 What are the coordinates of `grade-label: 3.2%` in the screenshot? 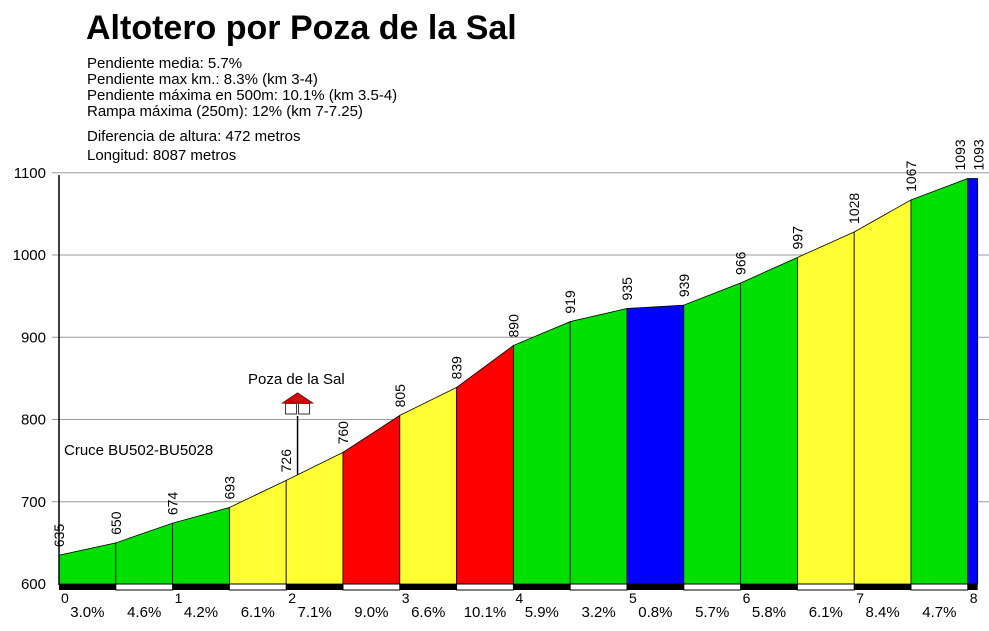 It's located at (598, 612).